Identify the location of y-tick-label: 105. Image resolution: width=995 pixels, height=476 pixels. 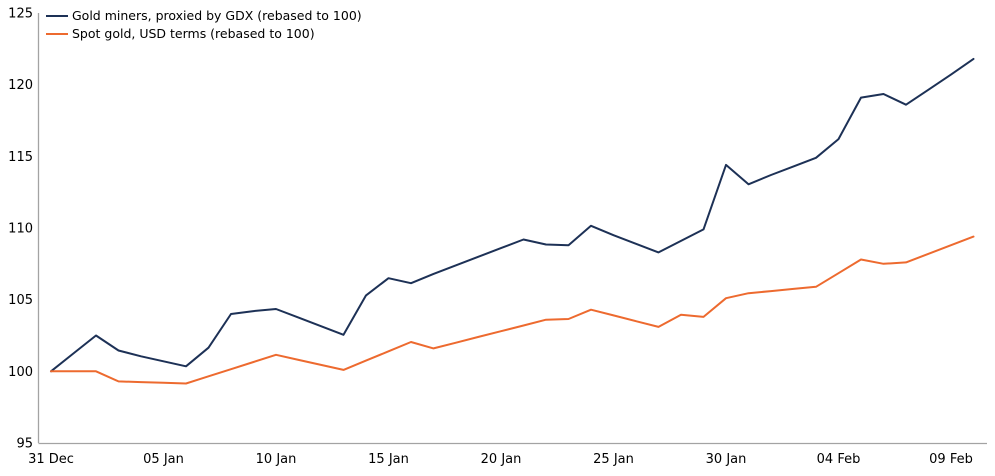
(20, 300).